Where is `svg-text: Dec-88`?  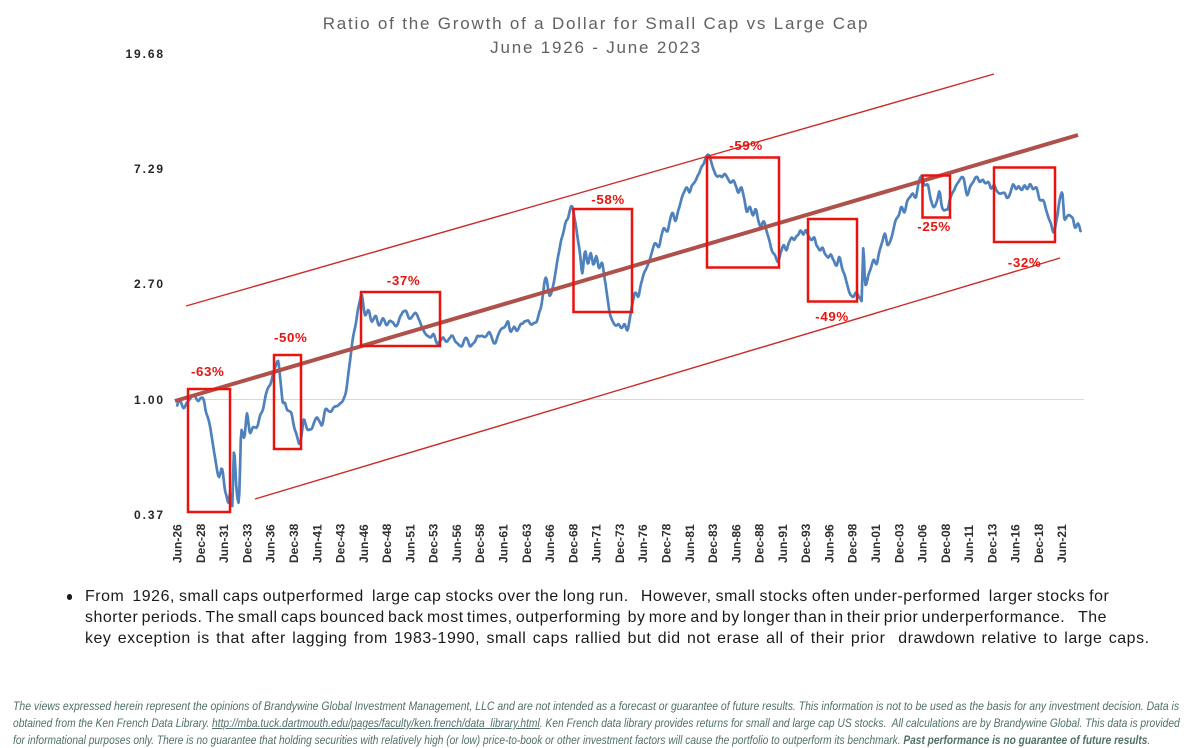 svg-text: Dec-88 is located at coordinates (760, 543).